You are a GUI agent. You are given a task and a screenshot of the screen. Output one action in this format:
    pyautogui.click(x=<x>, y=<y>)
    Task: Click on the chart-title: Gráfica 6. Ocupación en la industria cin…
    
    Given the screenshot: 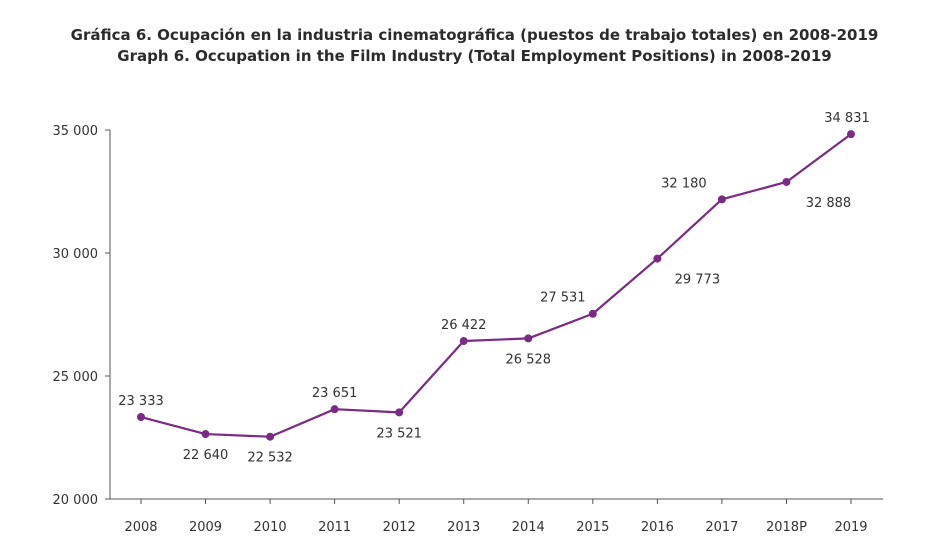 What is the action you would take?
    pyautogui.click(x=474, y=35)
    